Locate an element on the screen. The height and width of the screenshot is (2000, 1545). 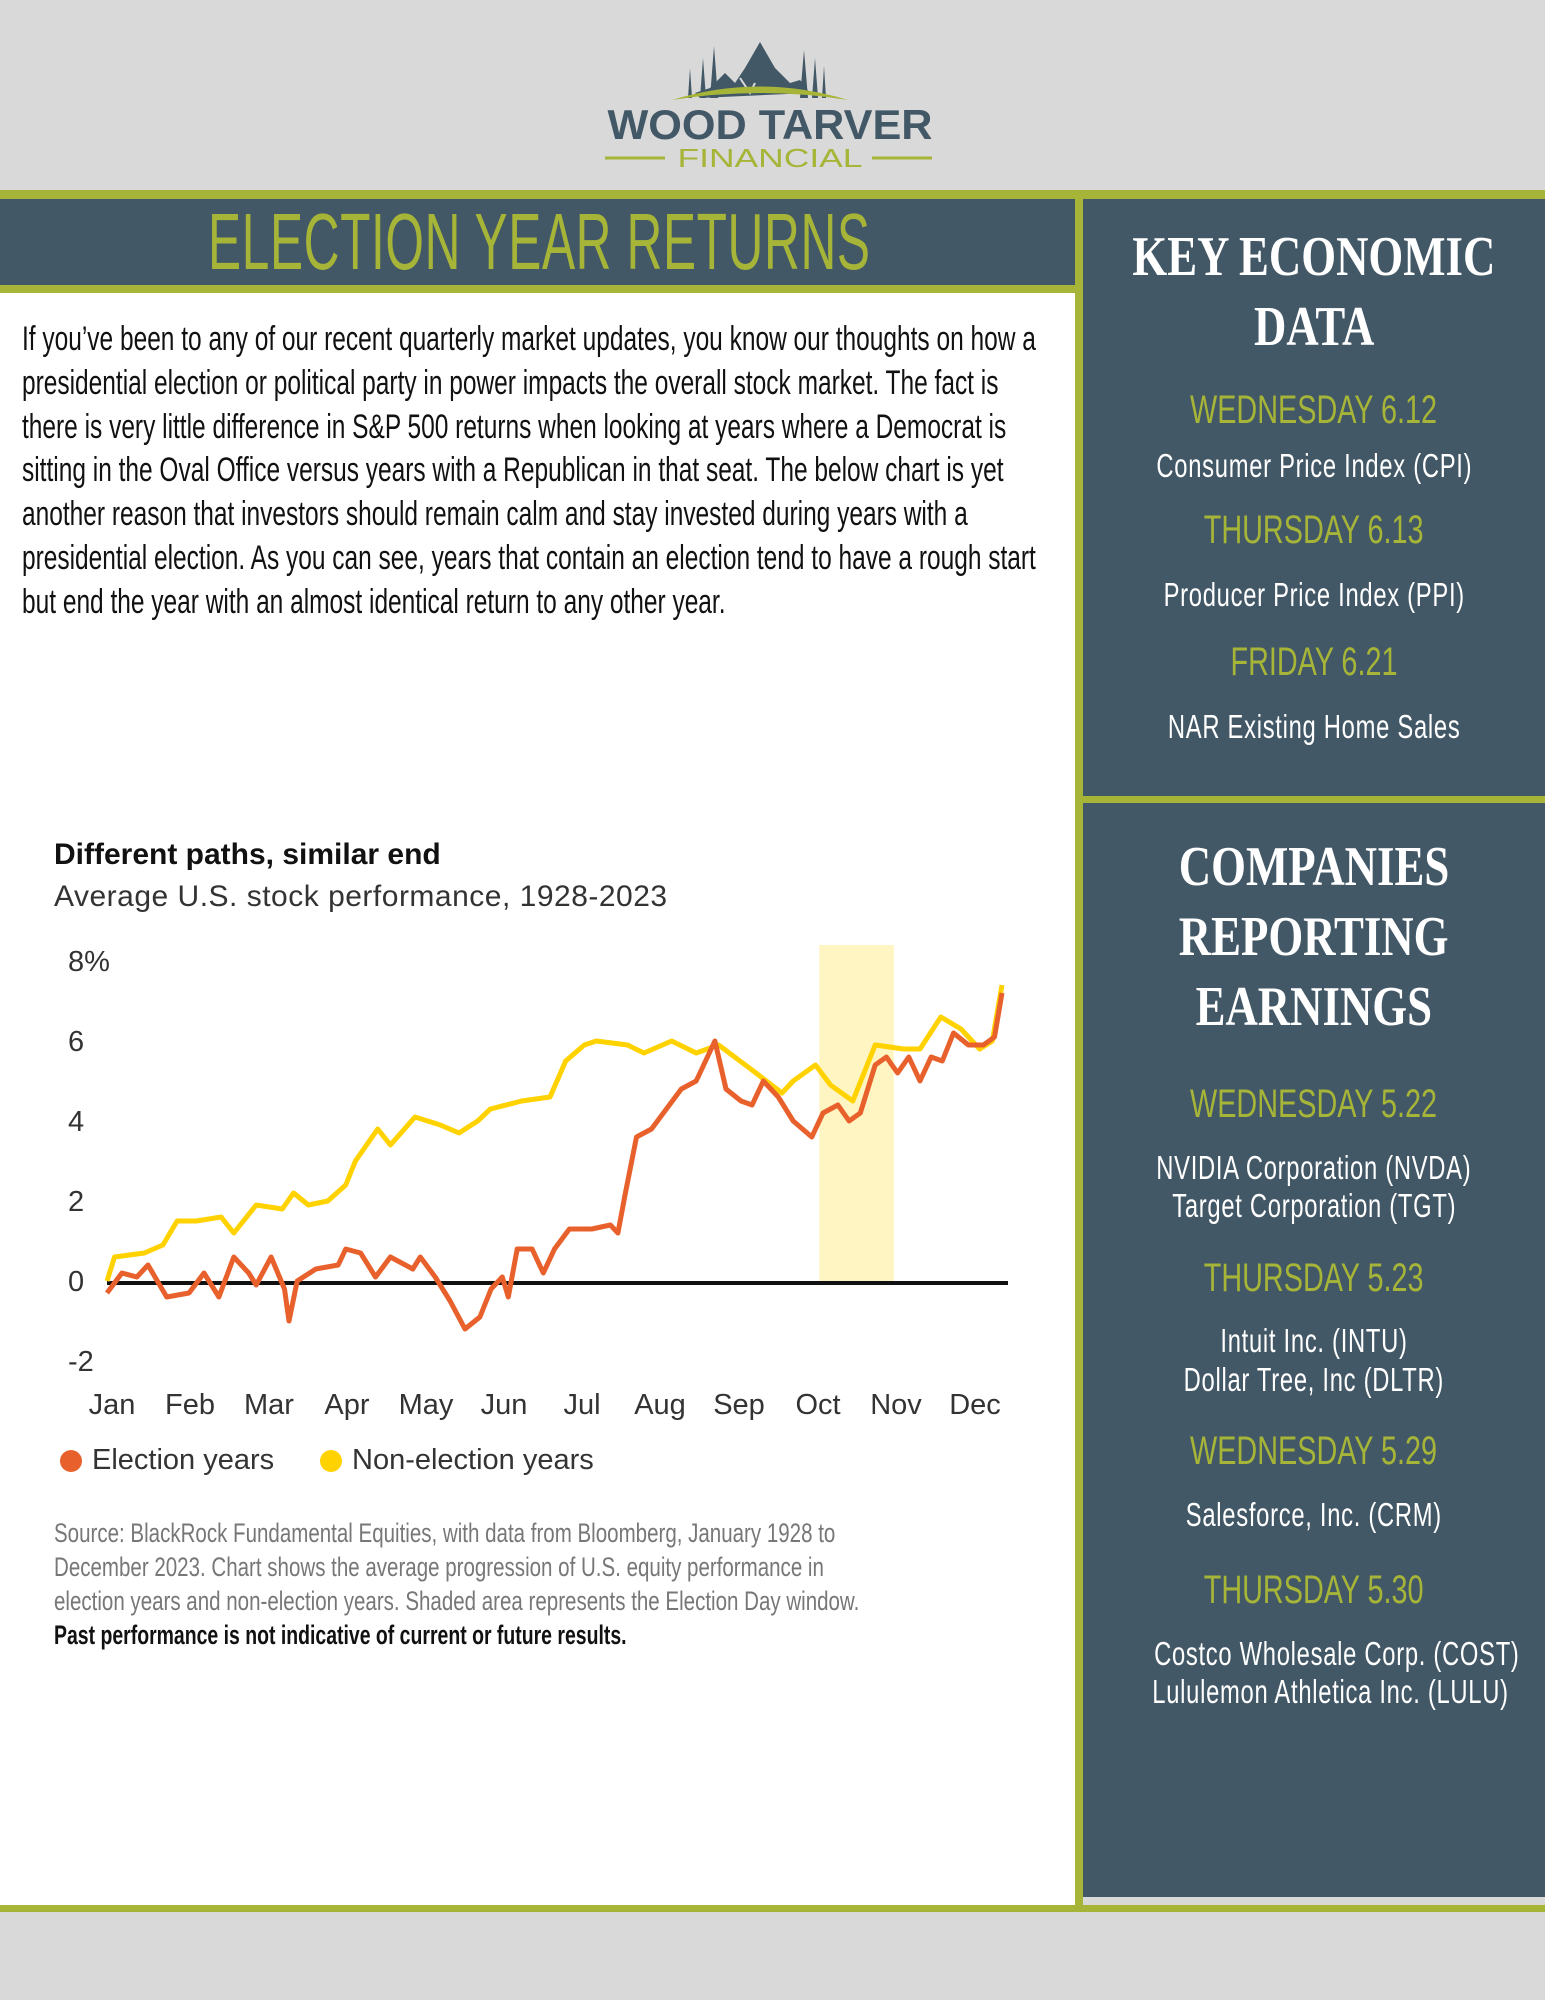
chart-title: Different paths, similar end is located at coordinates (247, 854).